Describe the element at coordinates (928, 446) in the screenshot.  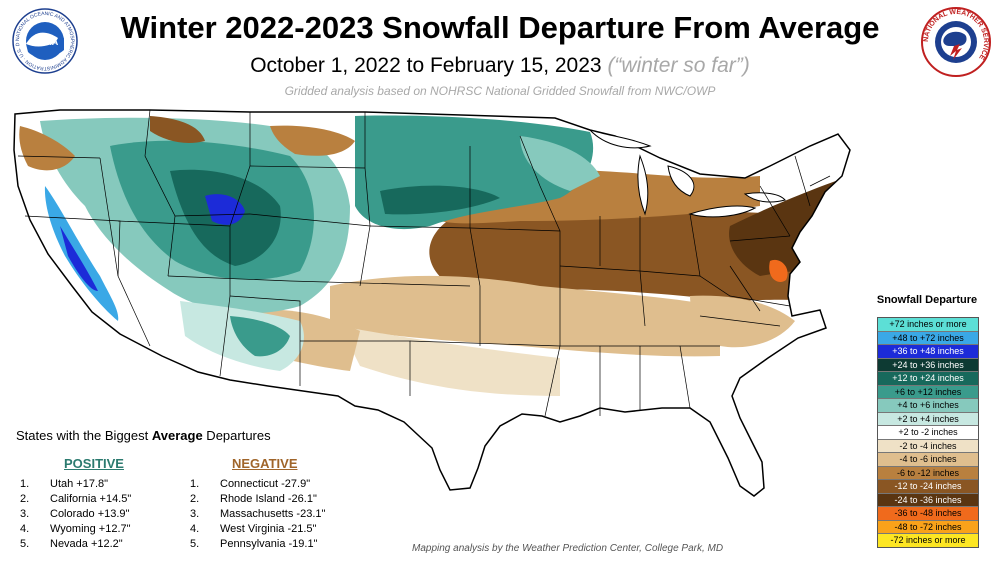
I see `legend-item: -2 to -4 inches` at that location.